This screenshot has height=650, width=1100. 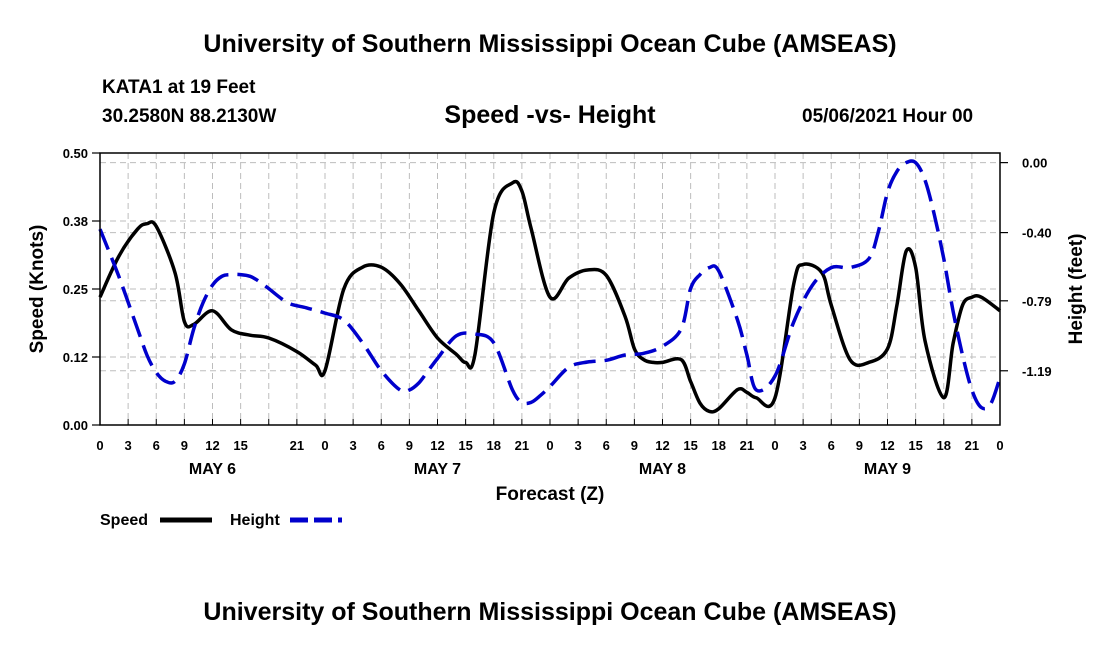 What do you see at coordinates (437, 469) in the screenshot?
I see `x-day-label: MAY 7` at bounding box center [437, 469].